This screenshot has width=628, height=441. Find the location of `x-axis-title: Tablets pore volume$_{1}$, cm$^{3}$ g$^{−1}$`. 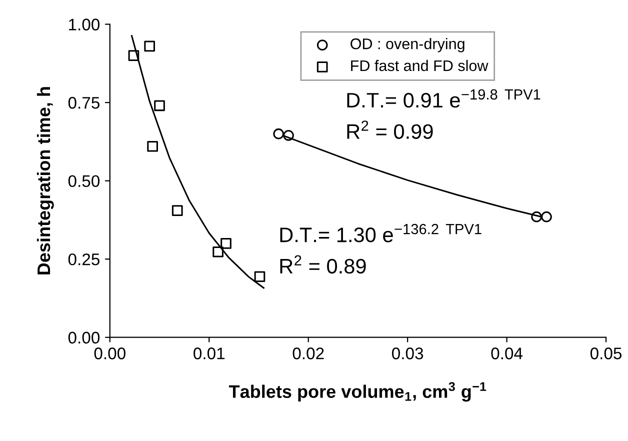

x-axis-title: Tablets pore volume$_{1}$, cm$^{3}$ g$^{−1}$ is located at coordinates (357, 392).